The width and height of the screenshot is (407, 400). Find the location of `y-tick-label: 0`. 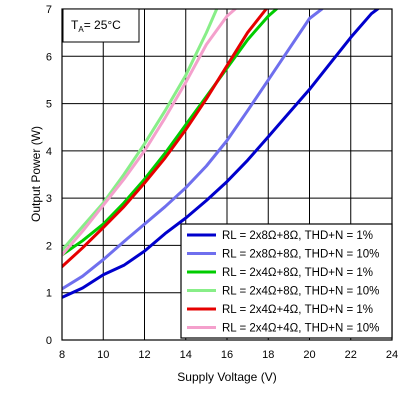

y-tick-label: 0 is located at coordinates (49, 341).